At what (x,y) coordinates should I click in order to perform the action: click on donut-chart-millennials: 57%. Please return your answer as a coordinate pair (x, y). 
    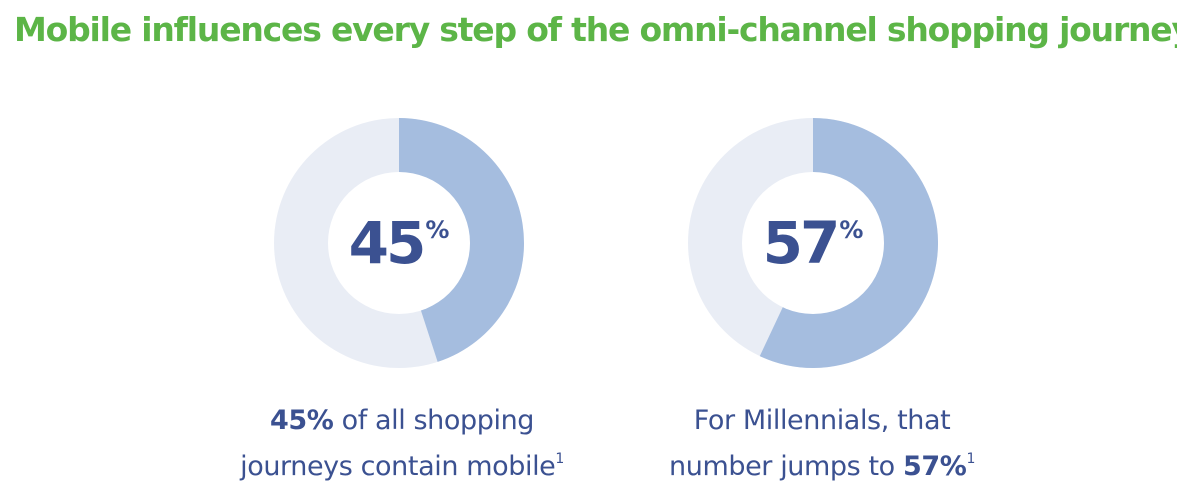
    Looking at the image, I should click on (813, 243).